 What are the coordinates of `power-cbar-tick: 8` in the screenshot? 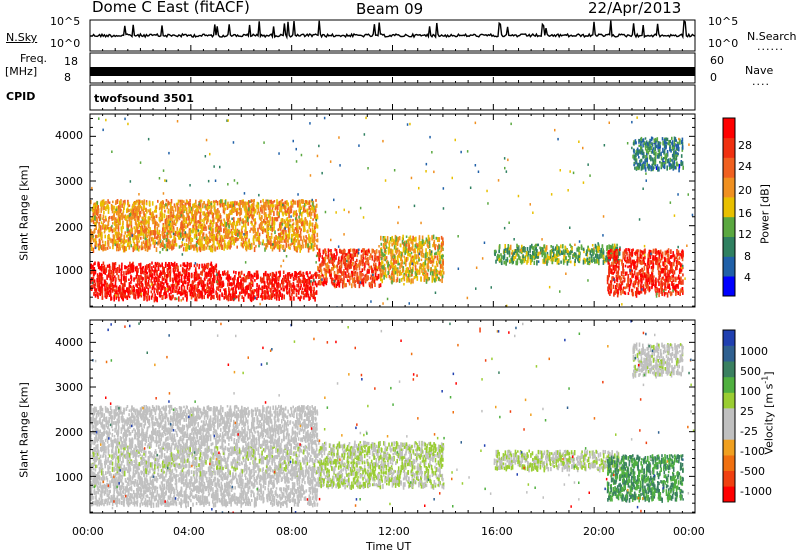 It's located at (747, 256).